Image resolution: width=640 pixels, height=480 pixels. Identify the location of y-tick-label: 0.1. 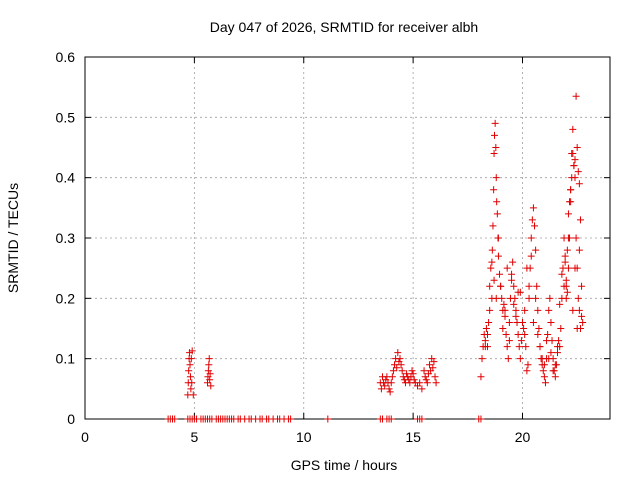
(66, 359).